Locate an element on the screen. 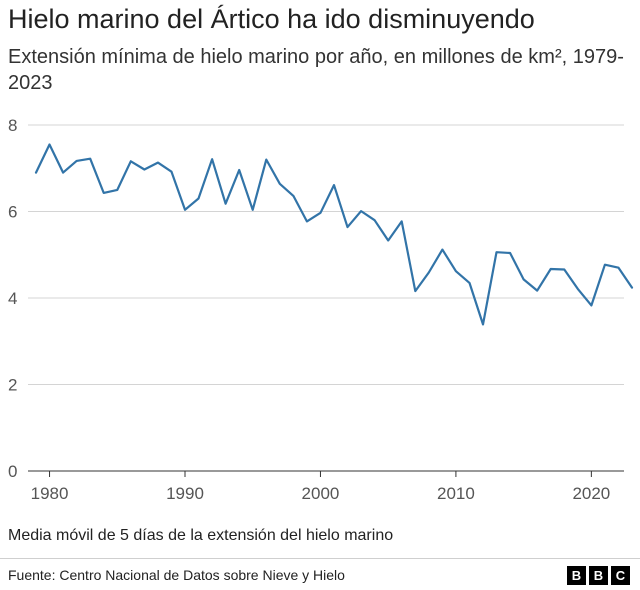  y-tick-labels: 0 2 4 6 8 is located at coordinates (12, 298).